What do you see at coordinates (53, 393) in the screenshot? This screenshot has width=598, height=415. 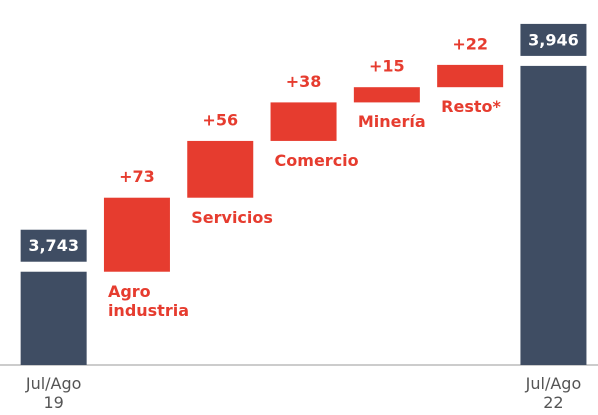 I see `category-label: Jul/Ago 19` at bounding box center [53, 393].